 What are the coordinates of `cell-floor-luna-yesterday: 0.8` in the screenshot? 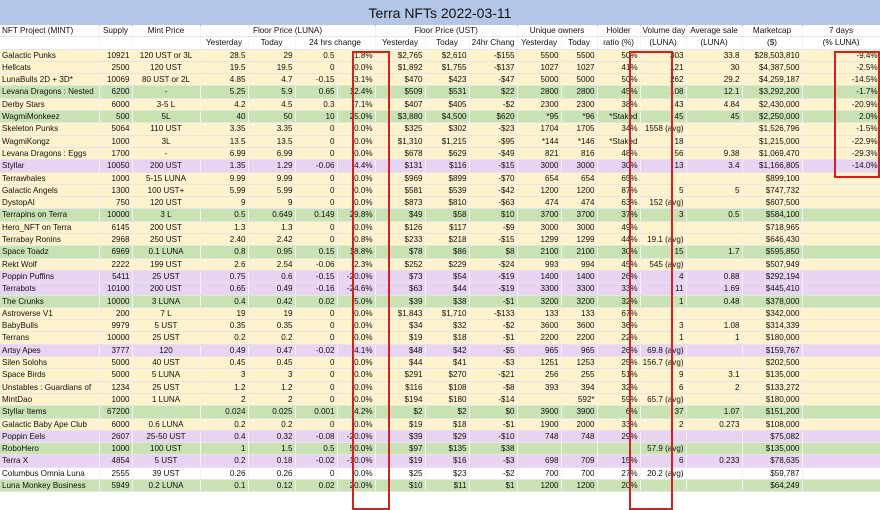 It's located at (224, 252).